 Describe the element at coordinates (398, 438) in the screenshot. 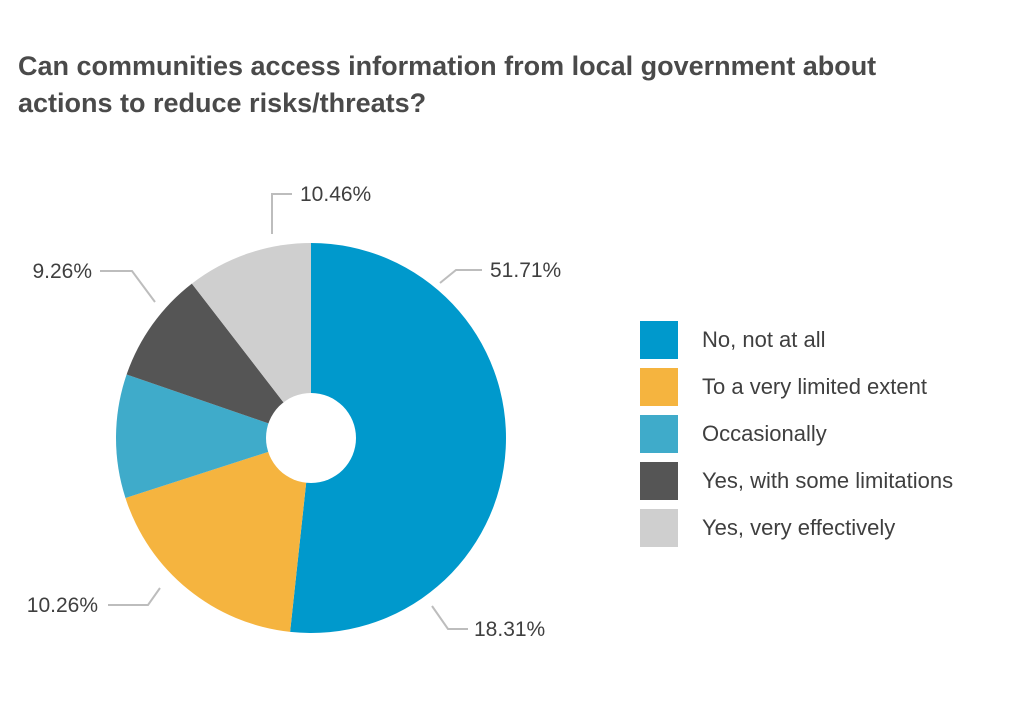

I see `pie-slice-no-not-at-all` at that location.